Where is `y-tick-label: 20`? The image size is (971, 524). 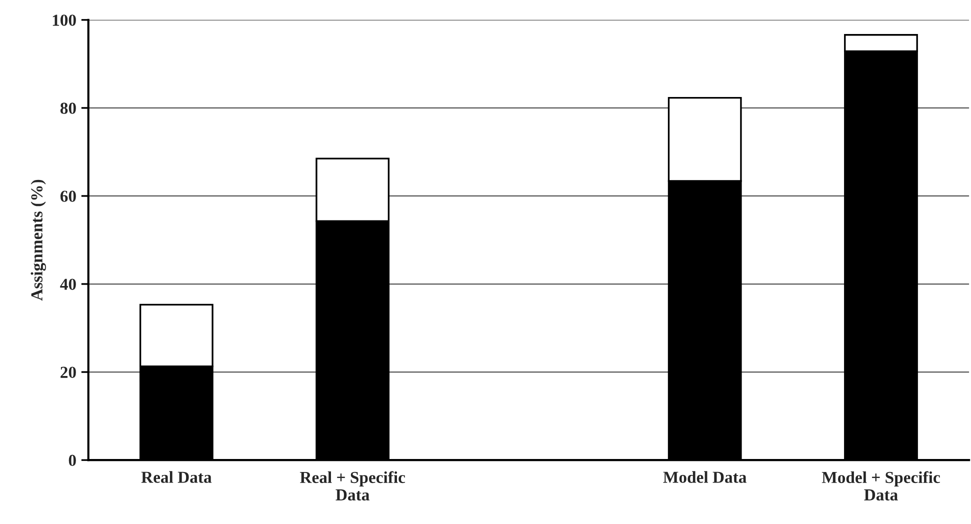 y-tick-label: 20 is located at coordinates (68, 372).